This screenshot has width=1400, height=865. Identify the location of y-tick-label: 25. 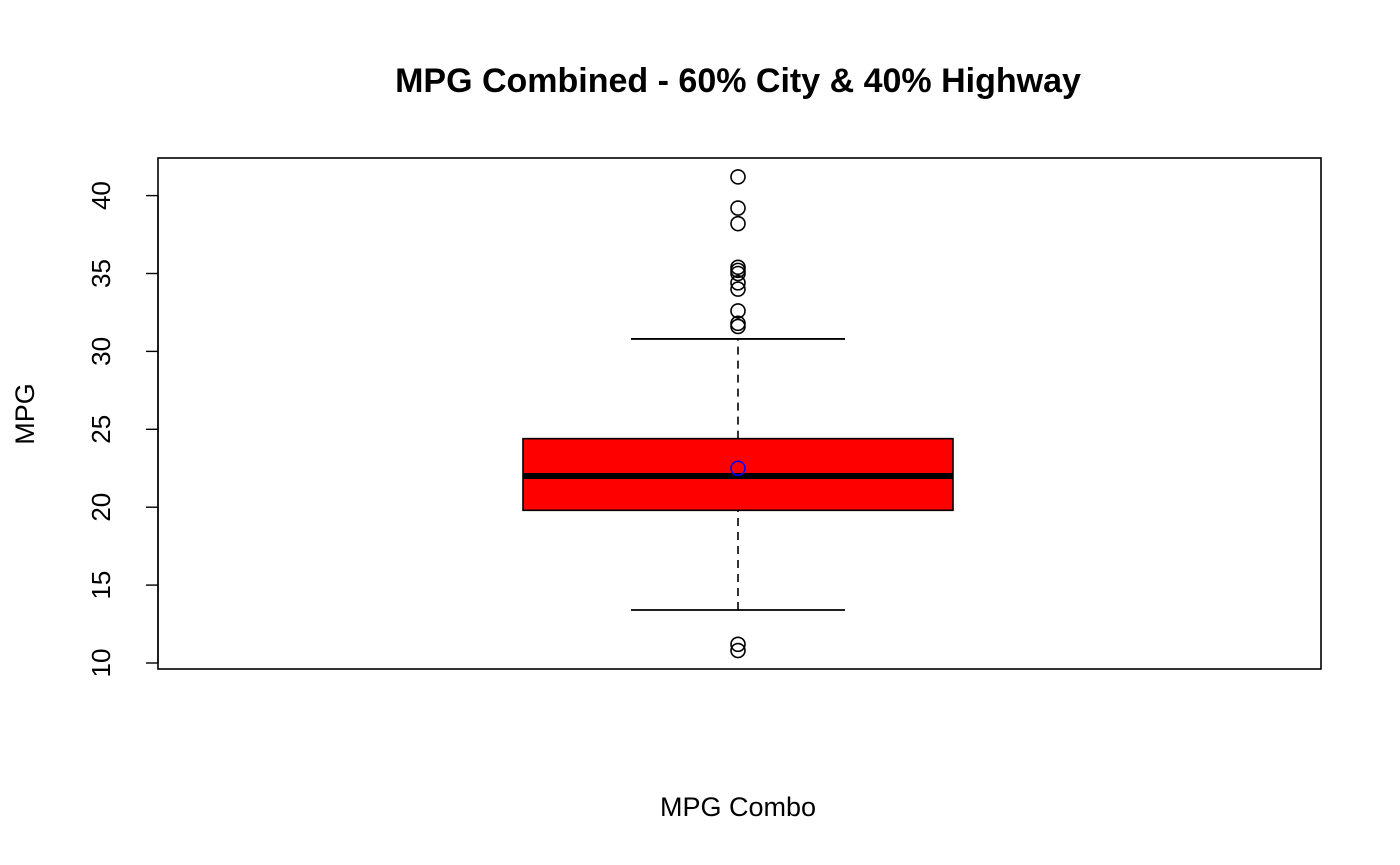
(101, 429).